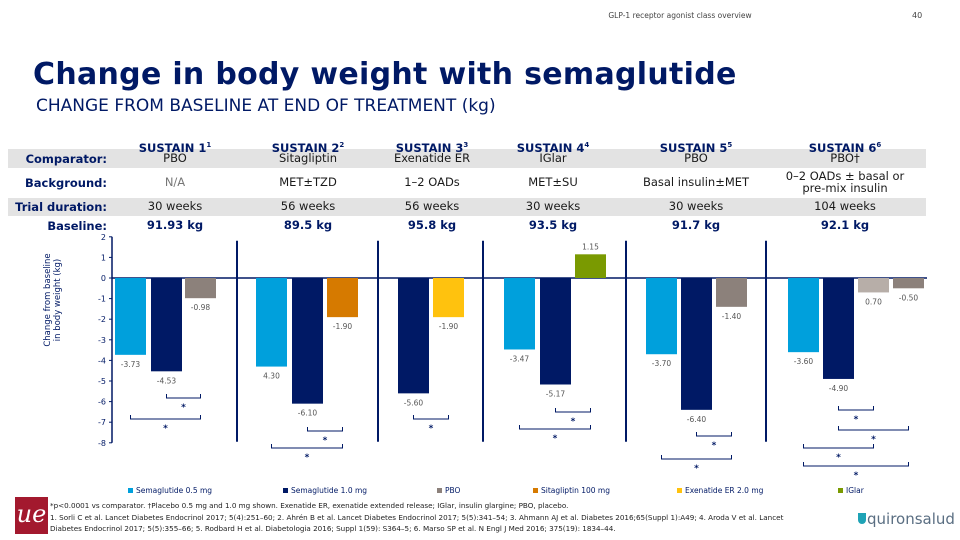 This screenshot has width=960, height=540. I want to click on legend-label: Semaglutide 0.5 mg, so click(174, 490).